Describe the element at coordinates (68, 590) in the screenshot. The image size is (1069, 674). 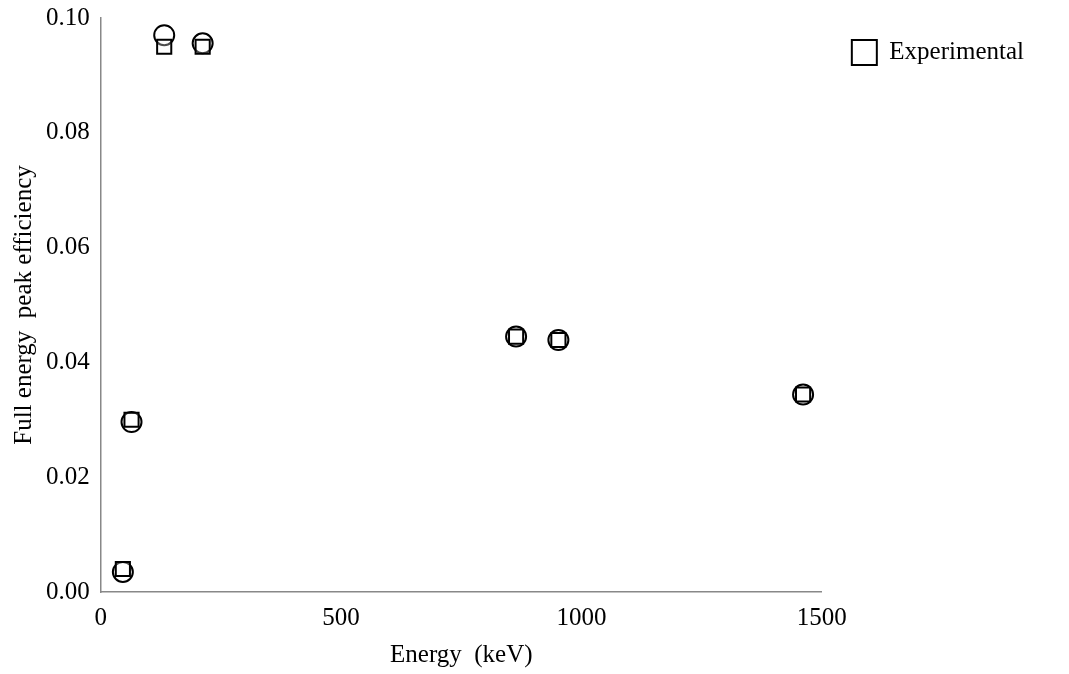
I see `y-tick-label: 0.00` at that location.